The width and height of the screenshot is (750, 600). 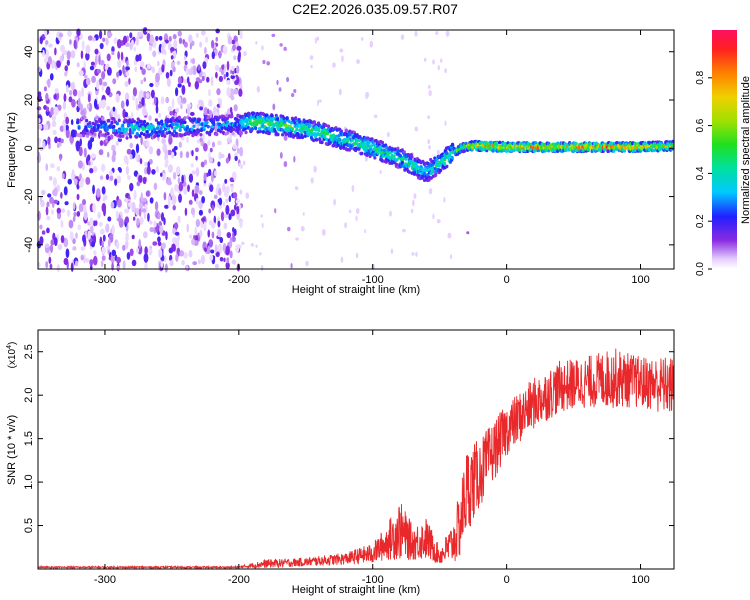 What do you see at coordinates (356, 290) in the screenshot?
I see `spectrogram-x-label: Height of straight line (km)` at bounding box center [356, 290].